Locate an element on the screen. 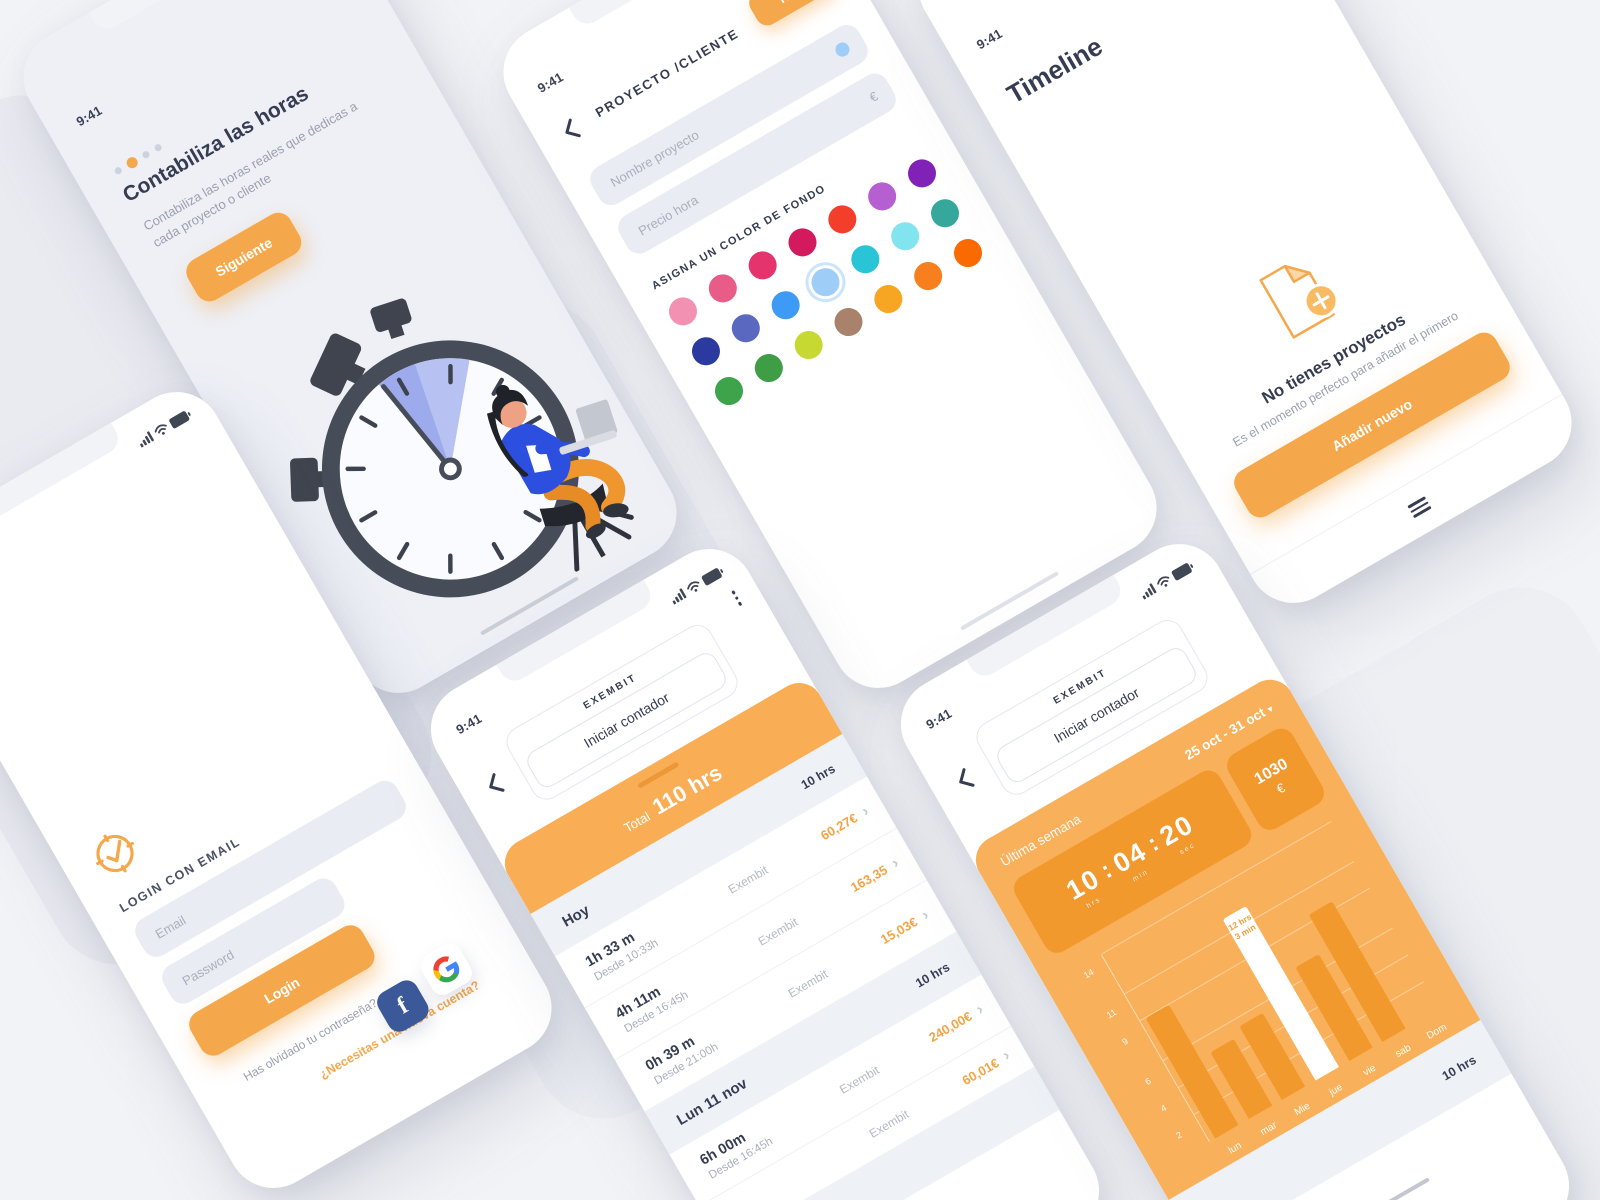  social-login: f is located at coordinates (427, 988).